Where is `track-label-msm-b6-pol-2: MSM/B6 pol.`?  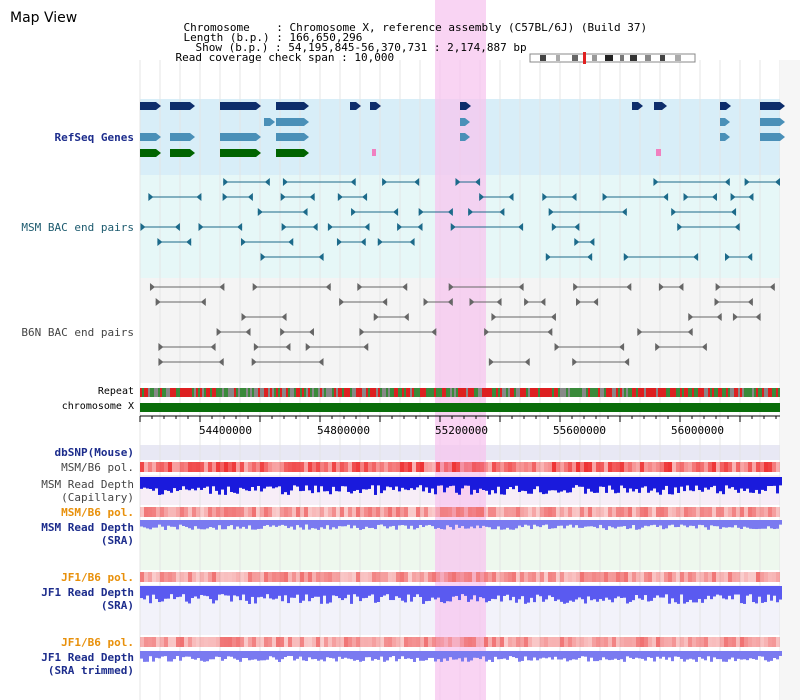 track-label-msm-b6-pol-2: MSM/B6 pol. is located at coordinates (97, 512).